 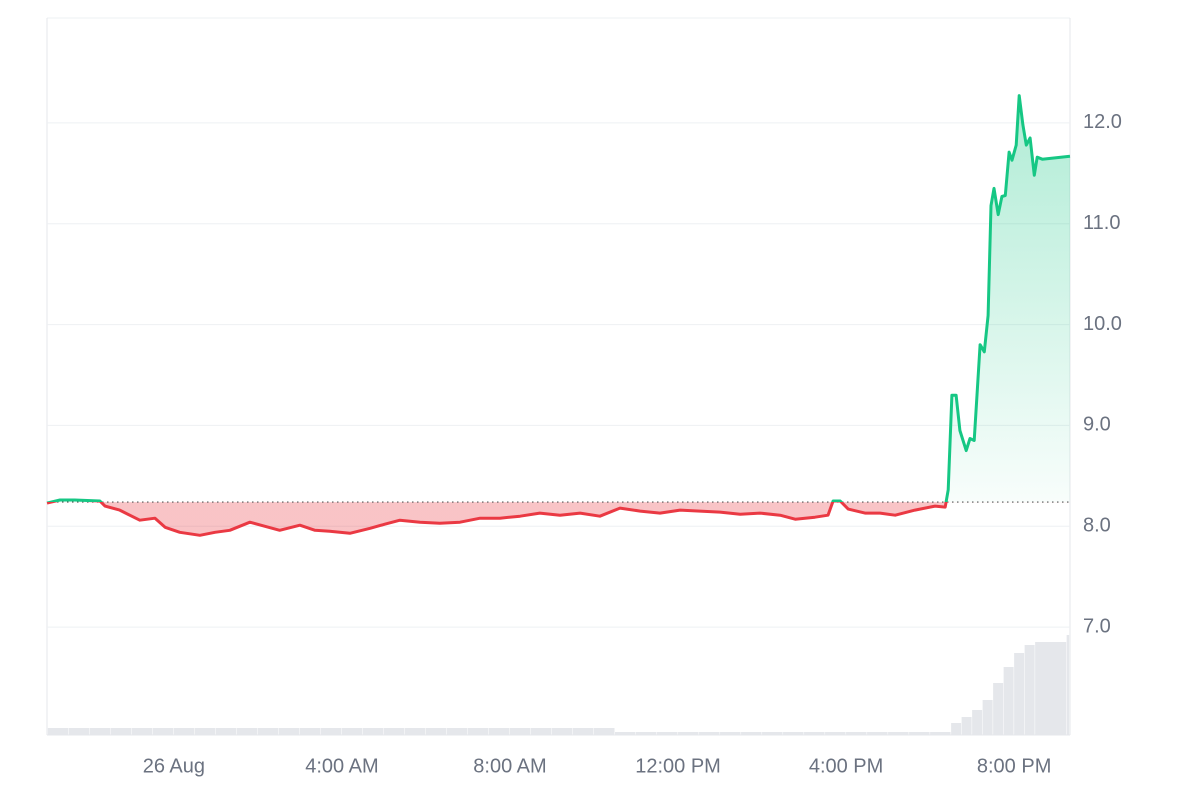 What do you see at coordinates (1097, 425) in the screenshot?
I see `y-tick-label: 9.0` at bounding box center [1097, 425].